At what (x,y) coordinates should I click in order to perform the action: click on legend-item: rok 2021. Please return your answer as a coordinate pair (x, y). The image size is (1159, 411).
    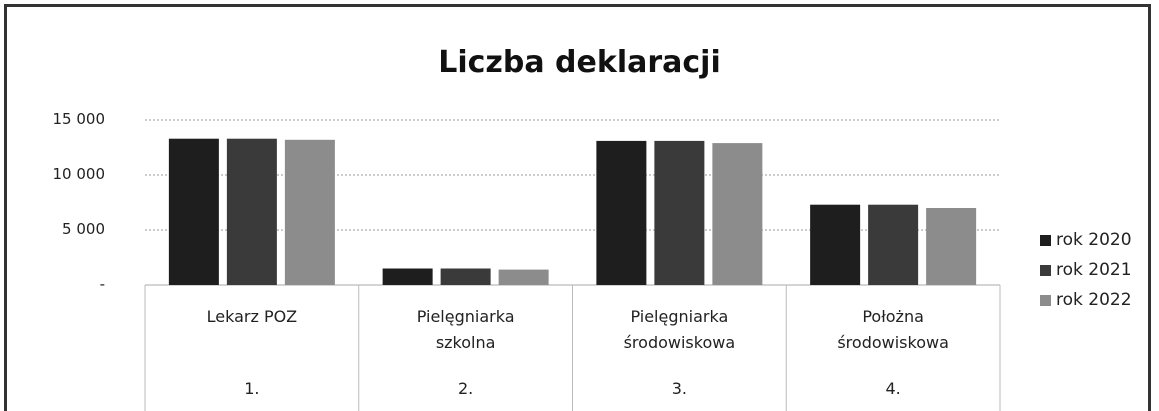
    Looking at the image, I should click on (1086, 270).